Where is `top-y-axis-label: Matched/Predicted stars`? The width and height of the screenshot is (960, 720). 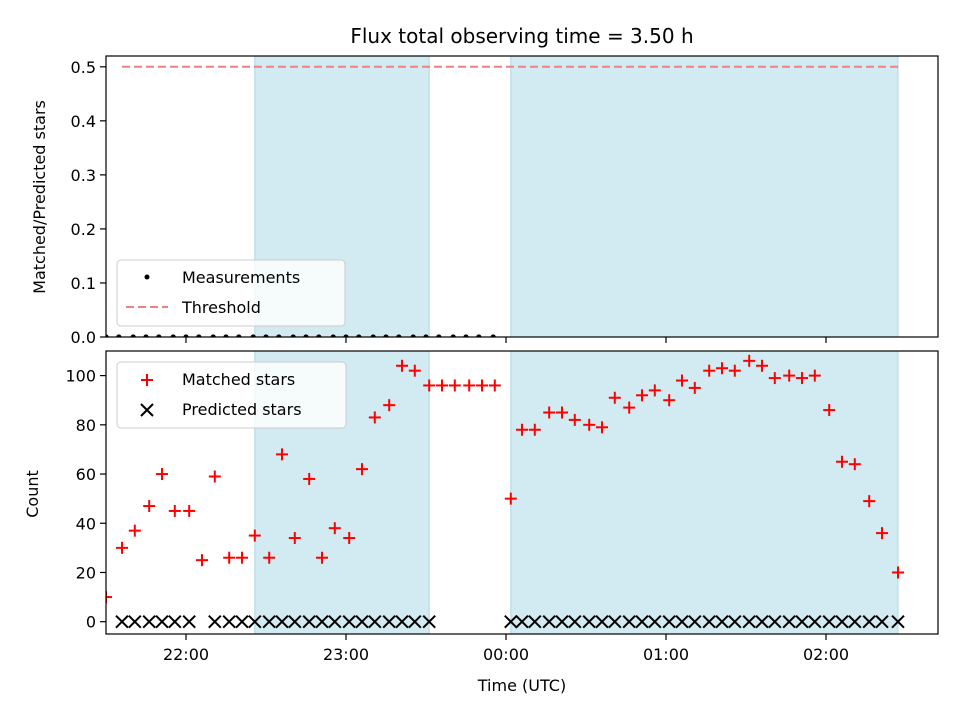
top-y-axis-label: Matched/Predicted stars is located at coordinates (39, 197).